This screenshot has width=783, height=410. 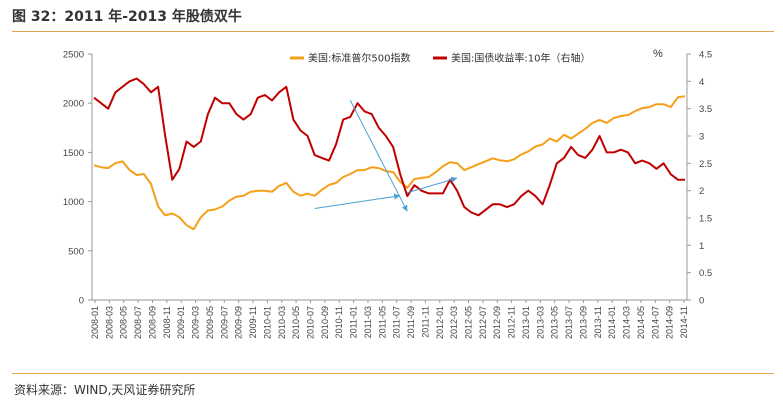 What do you see at coordinates (497, 322) in the screenshot?
I see `x-tick-label: 2012-09` at bounding box center [497, 322].